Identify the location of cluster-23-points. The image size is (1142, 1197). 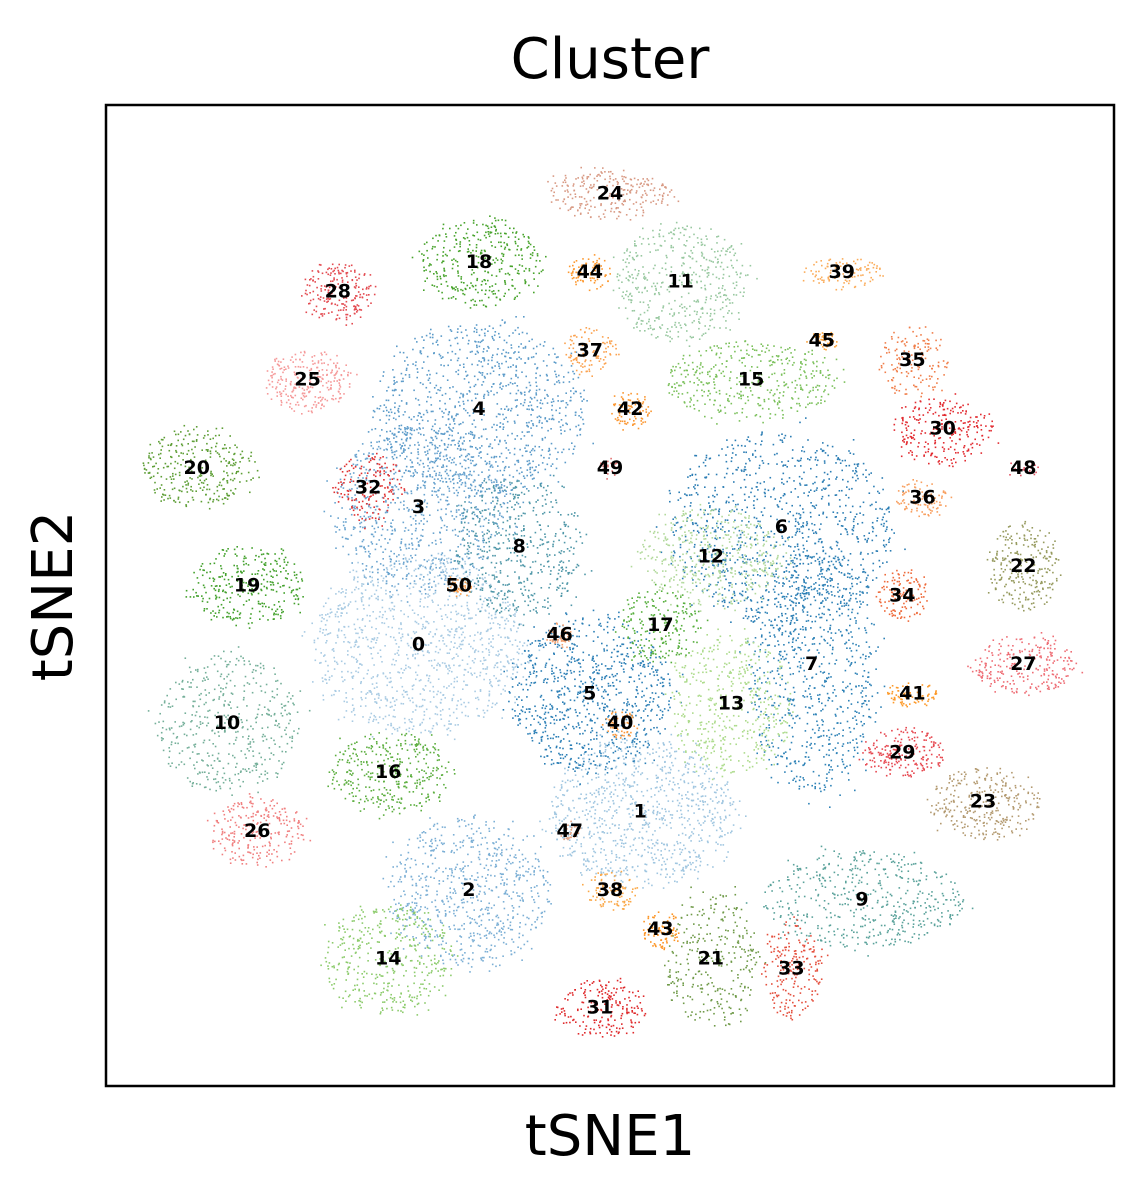
(983, 804).